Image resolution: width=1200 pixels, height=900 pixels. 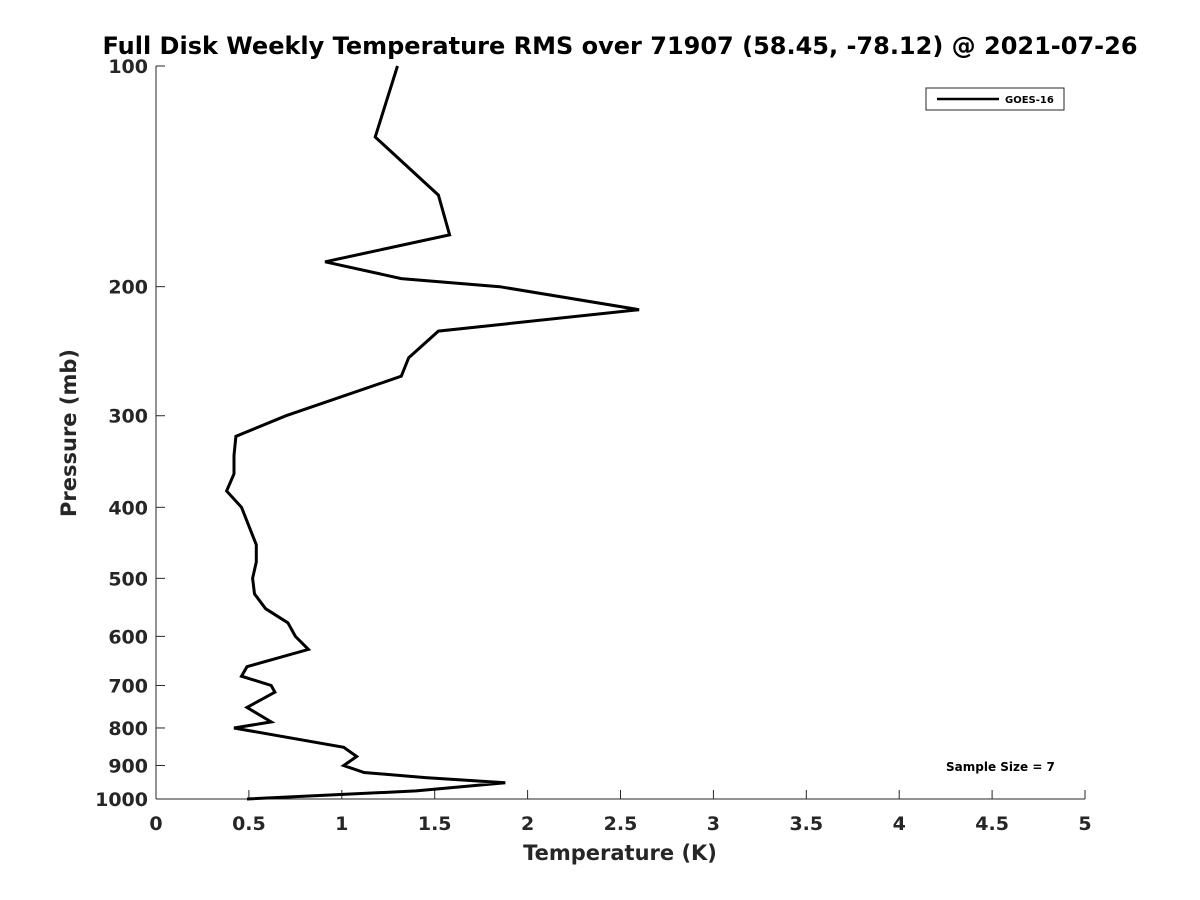 What do you see at coordinates (713, 824) in the screenshot?
I see `x-tick-label: 3` at bounding box center [713, 824].